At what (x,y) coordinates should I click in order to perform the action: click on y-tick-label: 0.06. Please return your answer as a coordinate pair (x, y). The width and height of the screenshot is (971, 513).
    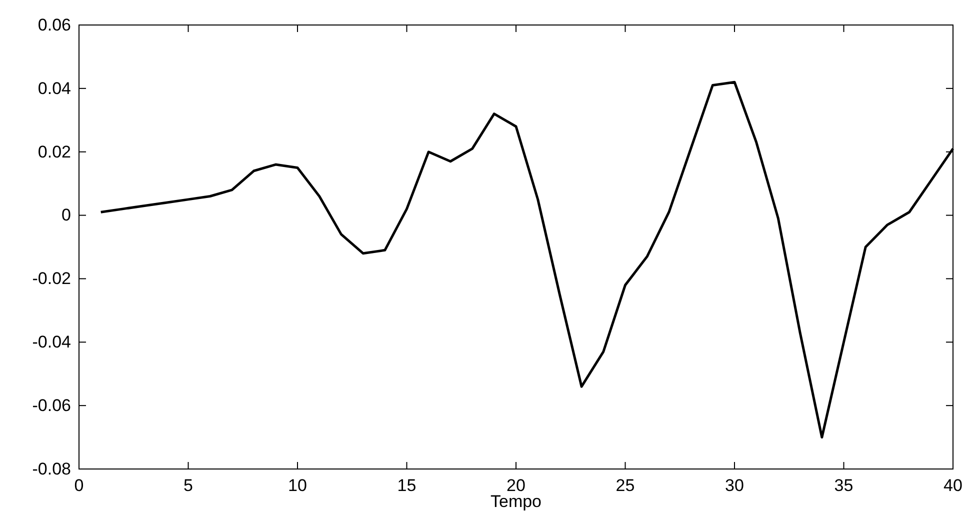
    Looking at the image, I should click on (54, 24).